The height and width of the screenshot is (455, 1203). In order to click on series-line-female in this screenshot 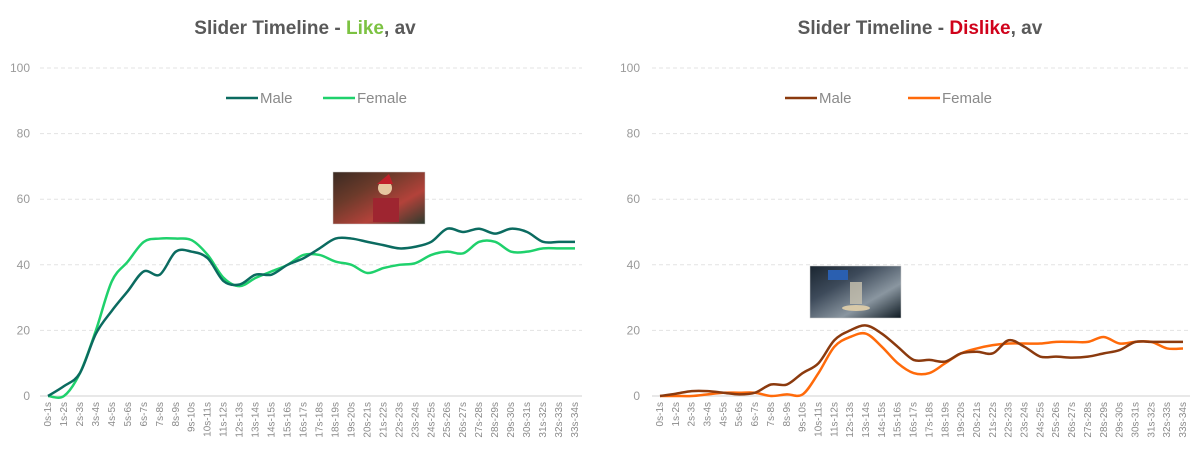, I will do `click(921, 364)`.